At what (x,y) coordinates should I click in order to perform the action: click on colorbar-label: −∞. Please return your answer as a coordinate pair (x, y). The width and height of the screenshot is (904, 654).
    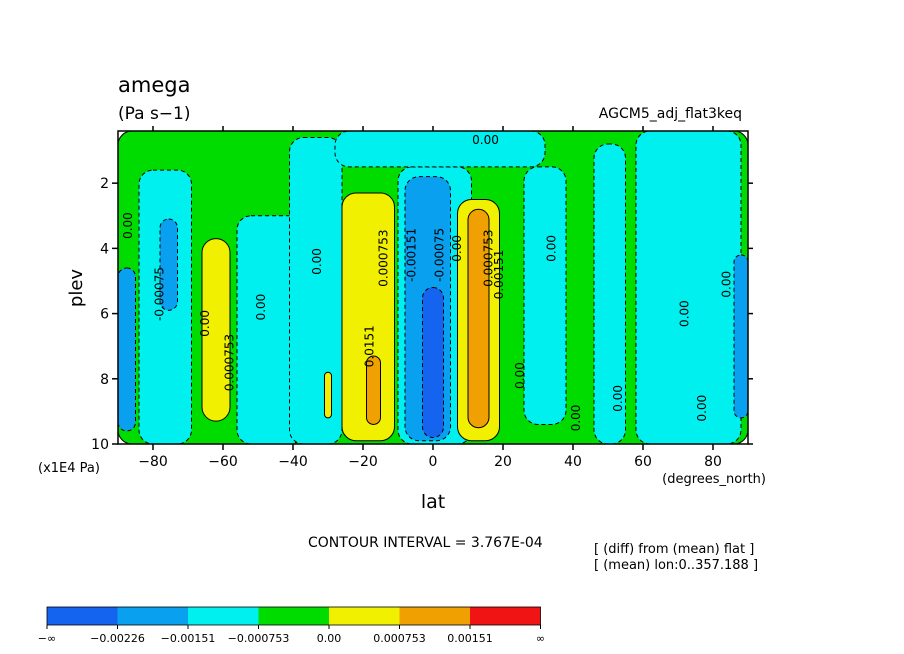
    Looking at the image, I should click on (47, 638).